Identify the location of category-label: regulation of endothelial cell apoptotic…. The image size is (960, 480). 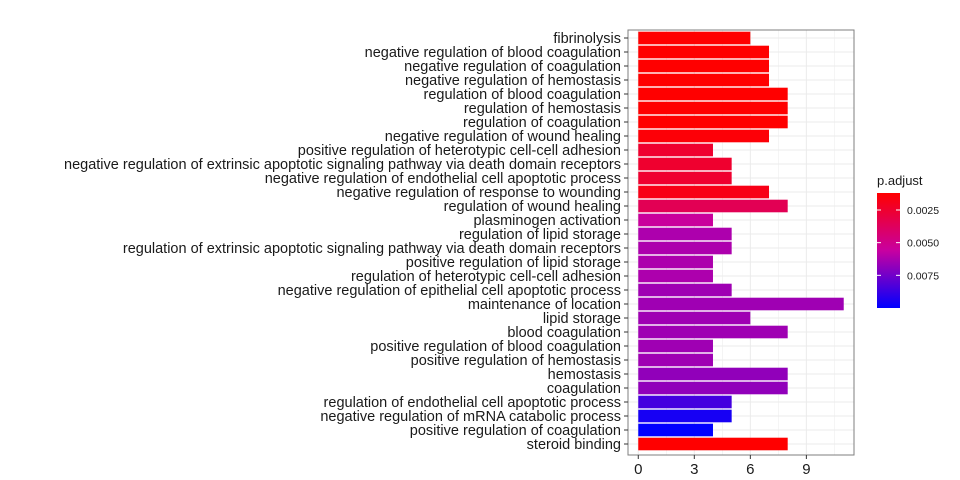
(472, 403).